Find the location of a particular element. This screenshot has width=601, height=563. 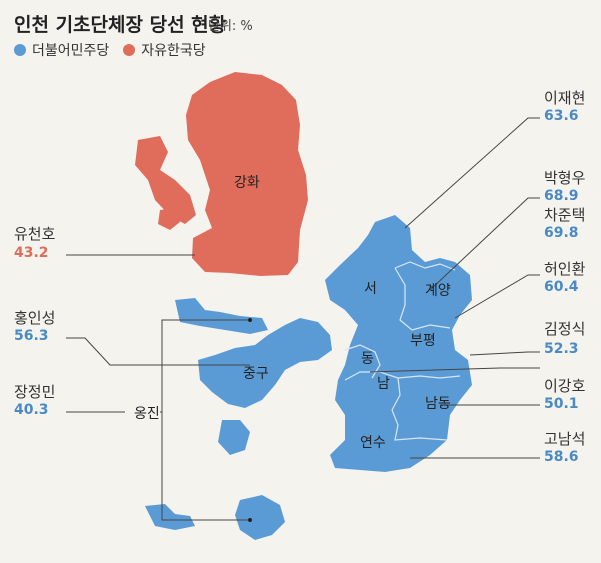

region-mainland-shape is located at coordinates (398, 343).